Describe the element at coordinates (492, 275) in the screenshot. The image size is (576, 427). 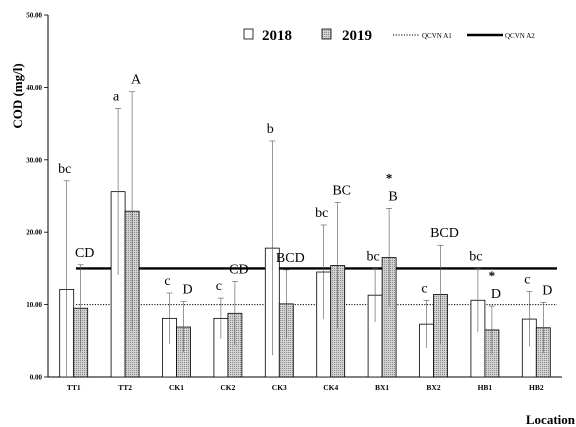
I see `star-2019-hb1: *` at that location.